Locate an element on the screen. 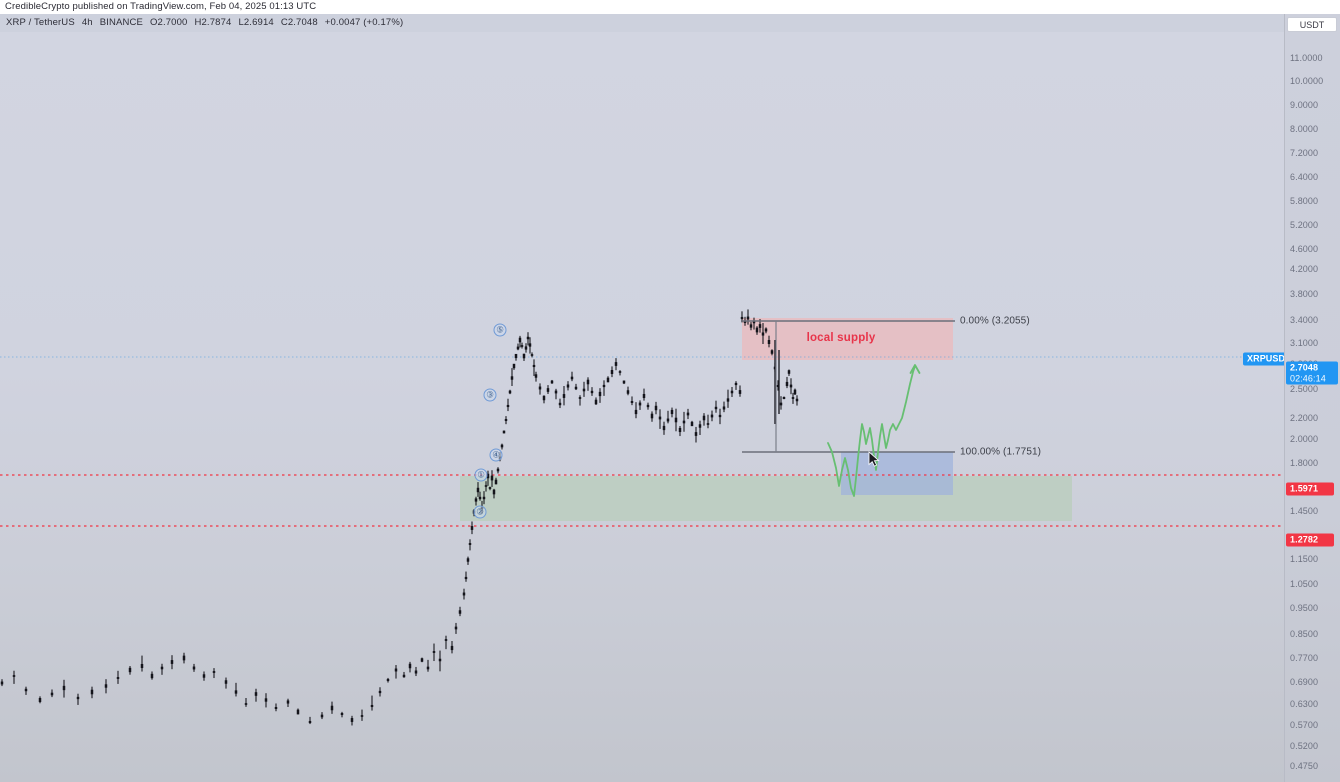  price-tick: 0.5200 is located at coordinates (1304, 746).